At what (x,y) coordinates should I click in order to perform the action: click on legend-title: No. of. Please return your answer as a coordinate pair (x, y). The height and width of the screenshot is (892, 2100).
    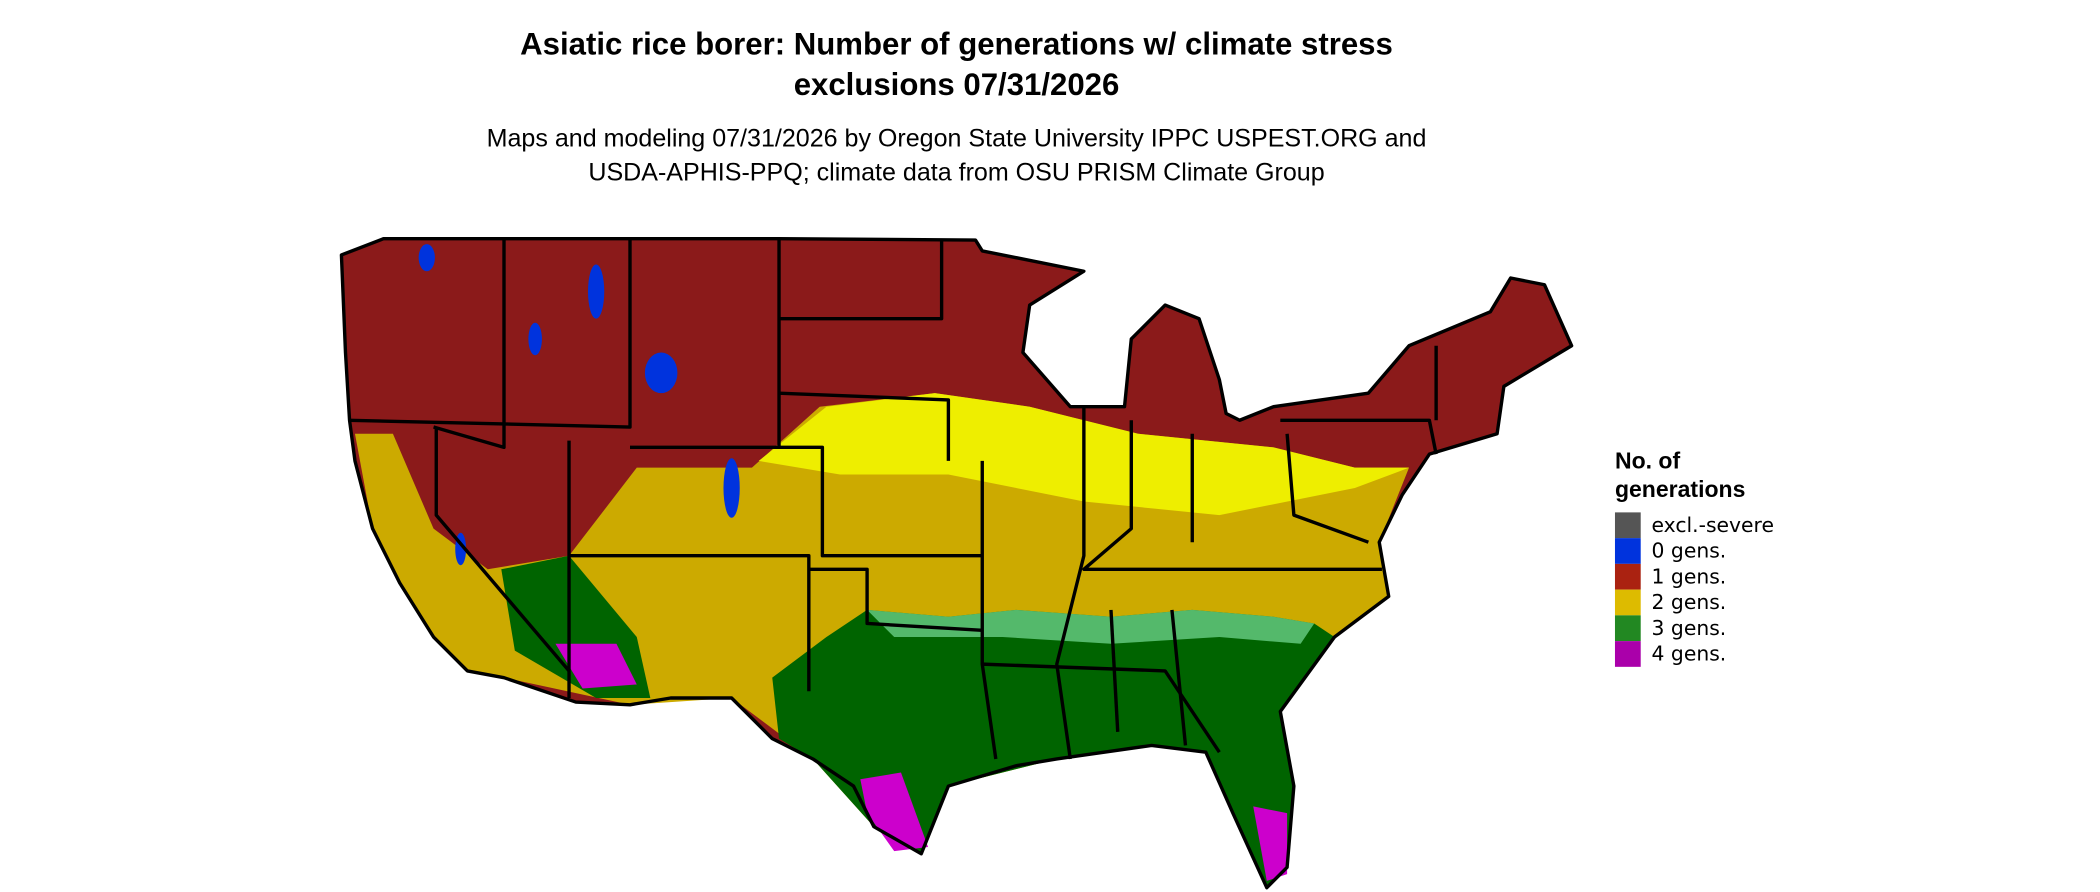
    Looking at the image, I should click on (1648, 460).